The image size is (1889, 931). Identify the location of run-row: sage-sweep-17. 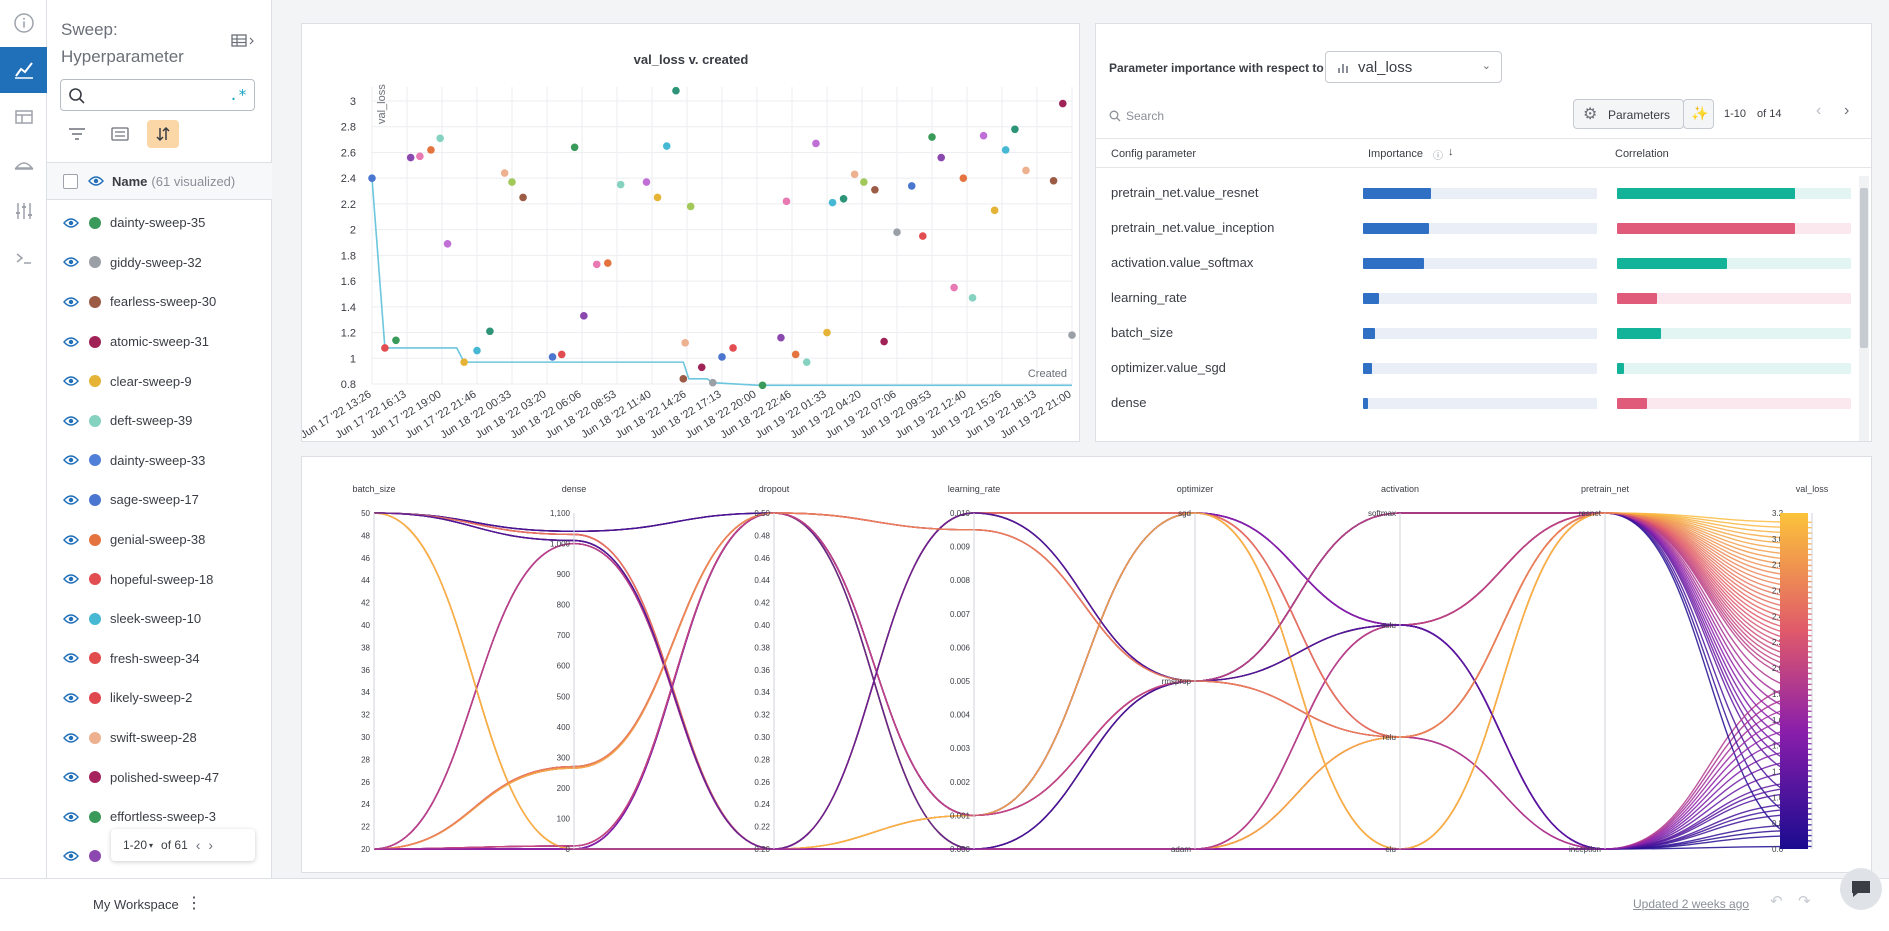
(159, 500).